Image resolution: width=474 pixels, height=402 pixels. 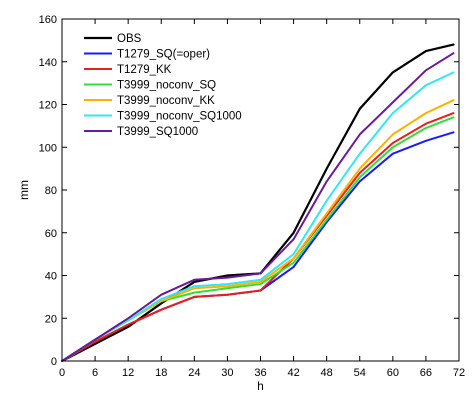 What do you see at coordinates (62, 373) in the screenshot?
I see `x-tick-label: 0` at bounding box center [62, 373].